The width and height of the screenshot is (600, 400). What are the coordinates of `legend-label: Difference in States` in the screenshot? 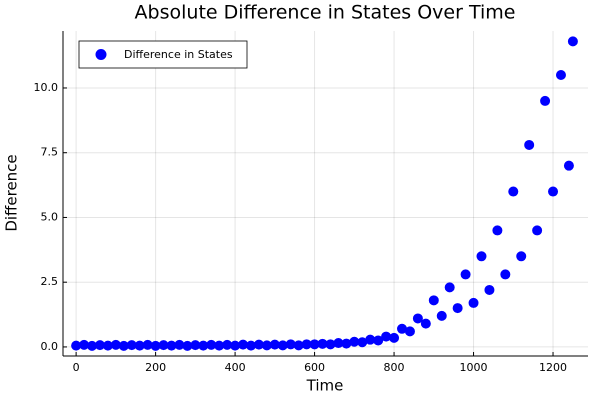 It's located at (178, 54).